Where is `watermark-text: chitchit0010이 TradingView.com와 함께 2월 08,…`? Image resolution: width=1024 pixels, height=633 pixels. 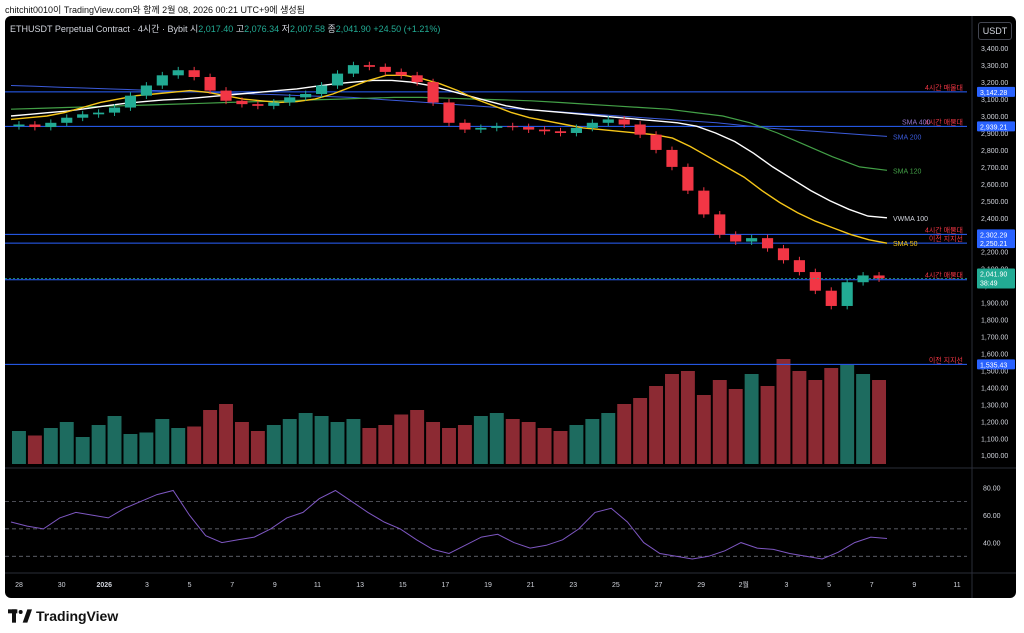
watermark-text: chitchit0010이 TradingView.com와 함께 2월 08,… is located at coordinates (155, 10).